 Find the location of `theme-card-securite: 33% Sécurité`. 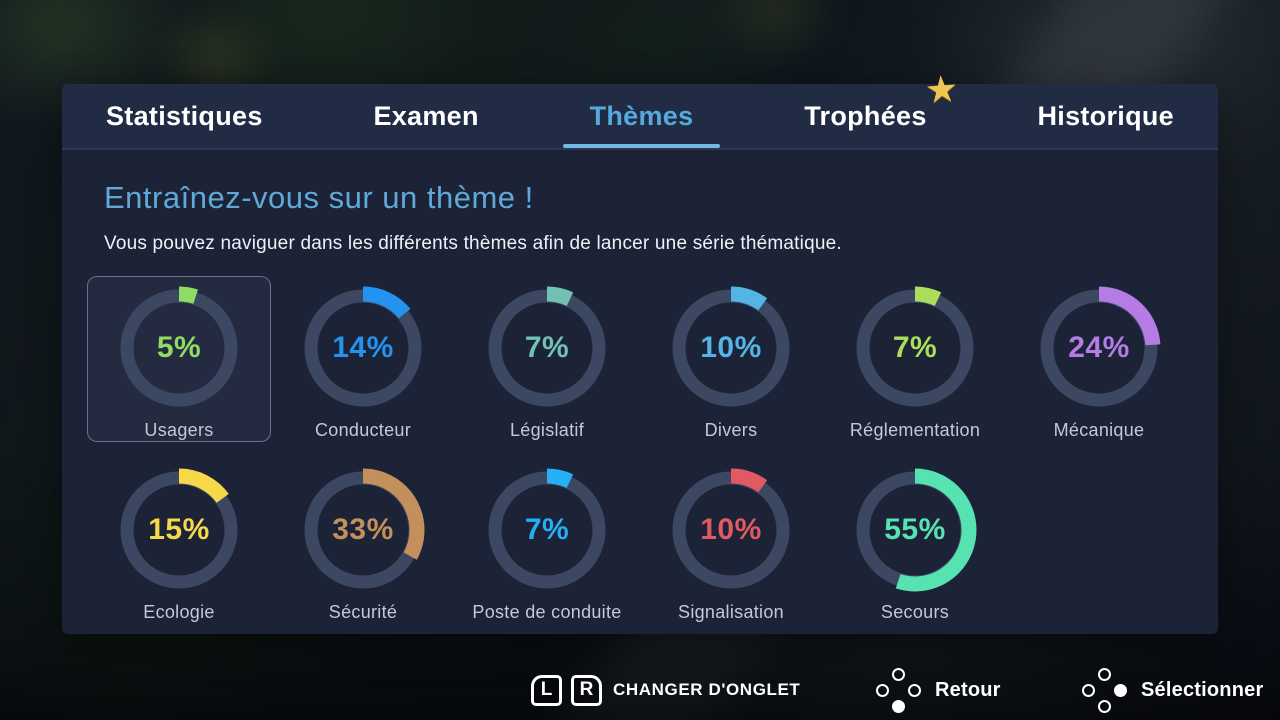

theme-card-securite: 33% Sécurité is located at coordinates (363, 541).